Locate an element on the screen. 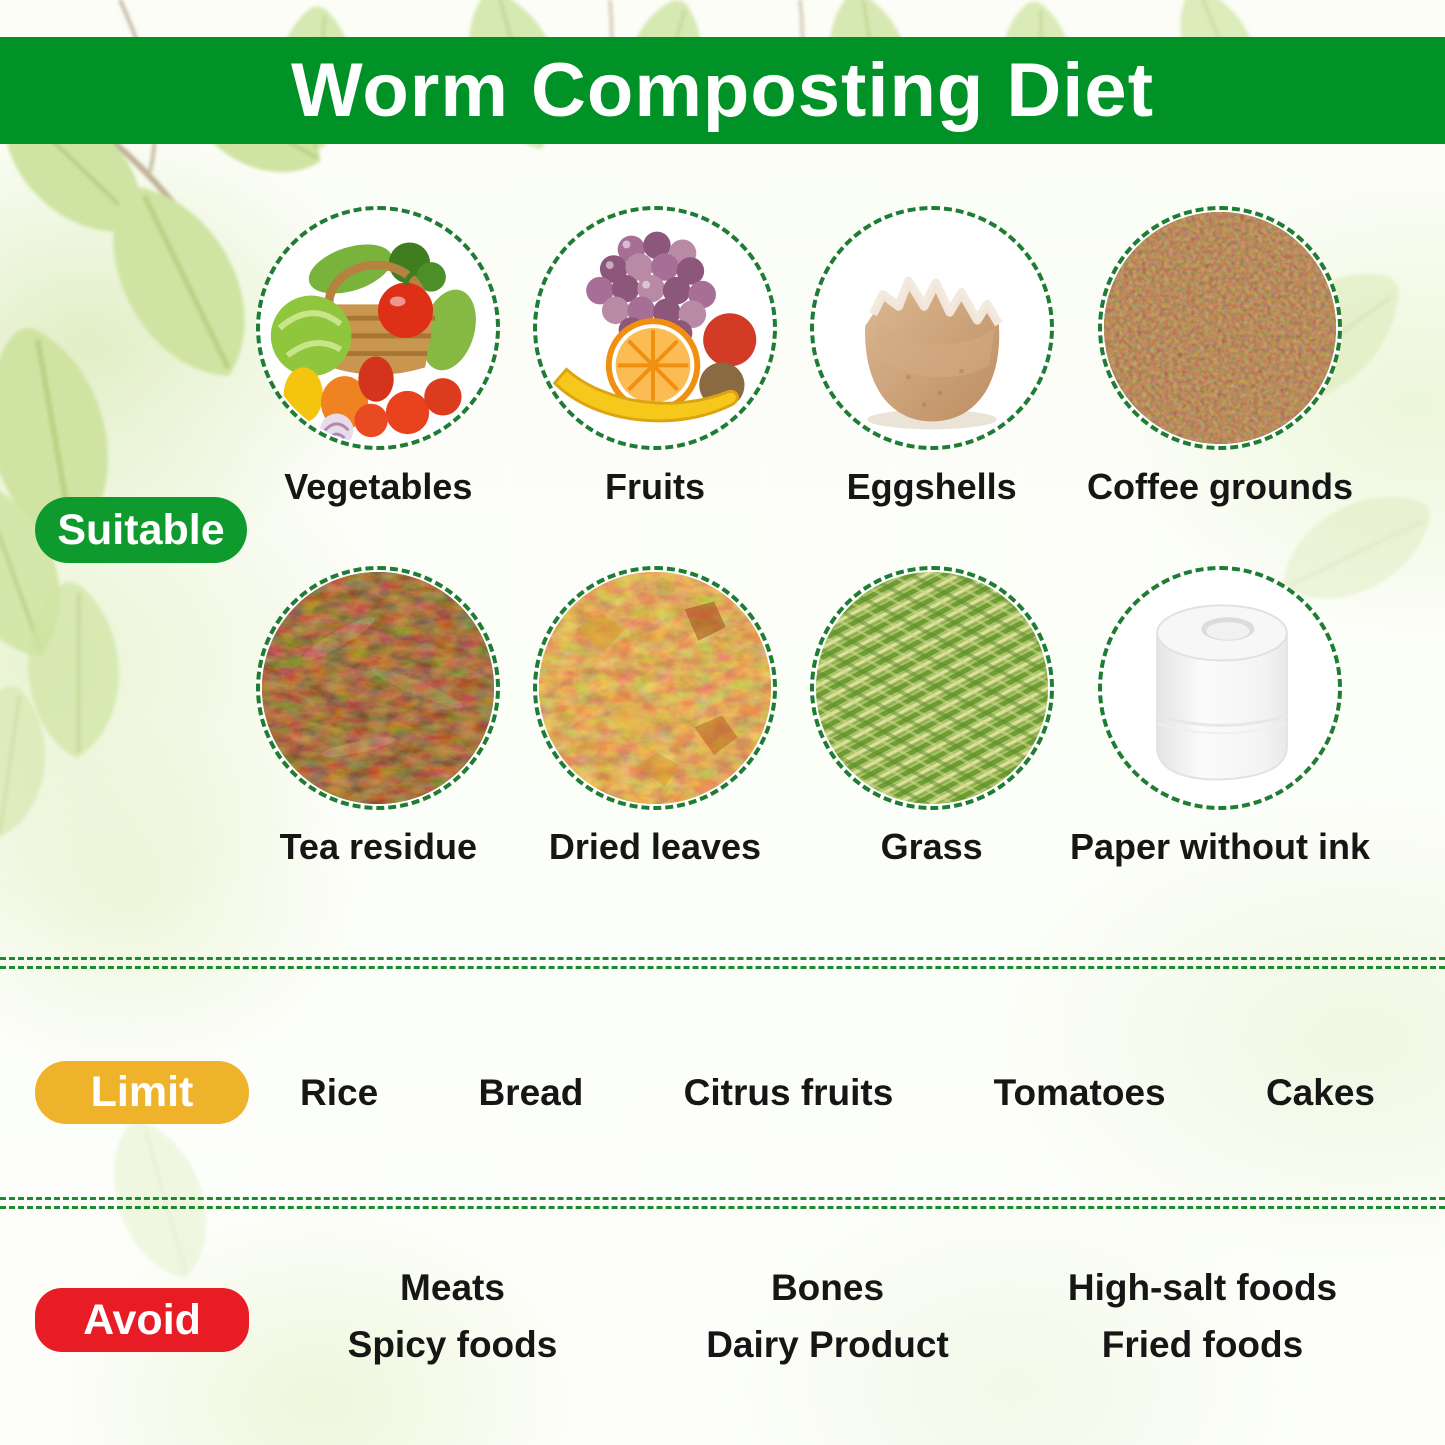  suitable-item-vegetables: Vegetables is located at coordinates (378, 357).